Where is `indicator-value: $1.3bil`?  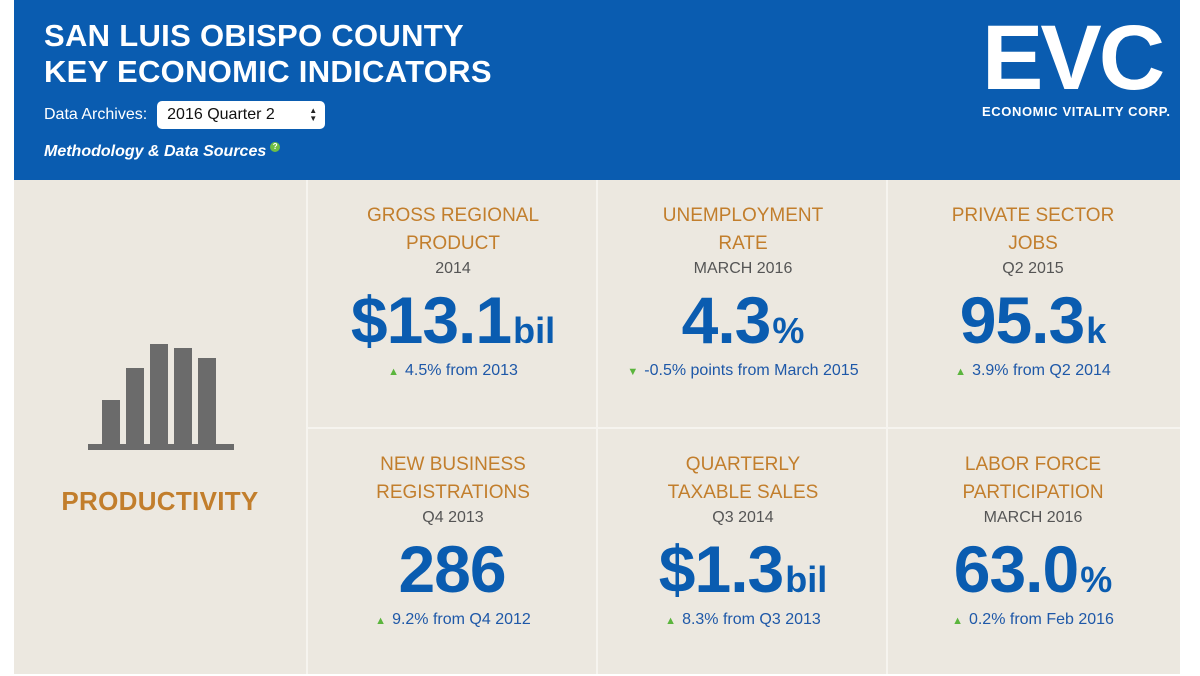
indicator-value: $1.3bil is located at coordinates (743, 574).